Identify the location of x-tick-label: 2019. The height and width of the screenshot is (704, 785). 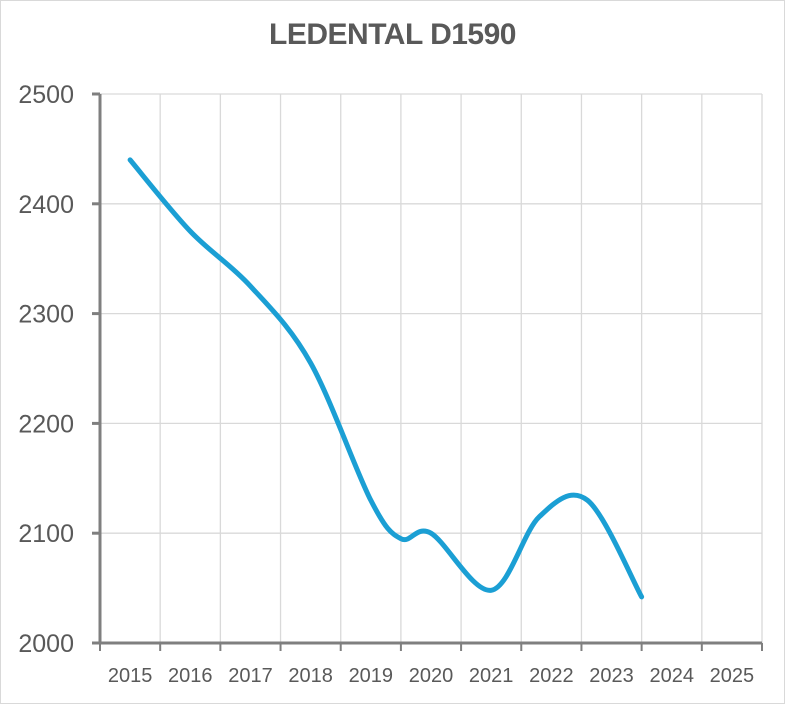
(371, 676).